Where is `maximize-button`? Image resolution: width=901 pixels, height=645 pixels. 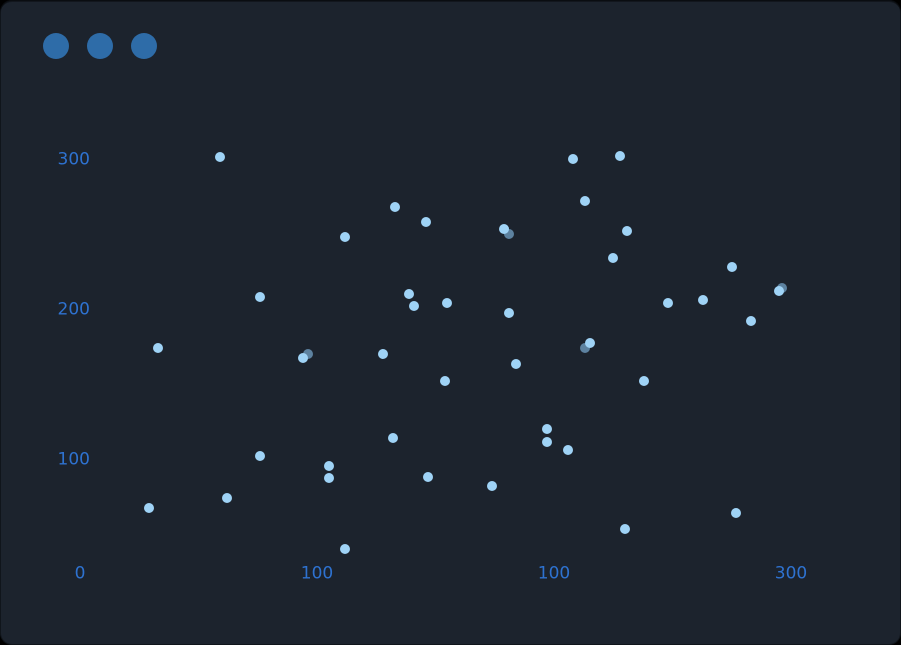 maximize-button is located at coordinates (144, 46).